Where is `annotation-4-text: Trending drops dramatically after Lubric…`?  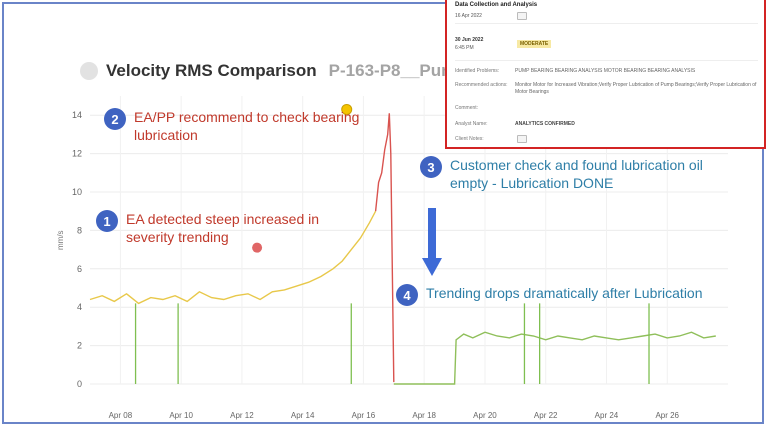
annotation-4-text: Trending drops dramatically after Lubric… is located at coordinates (564, 293).